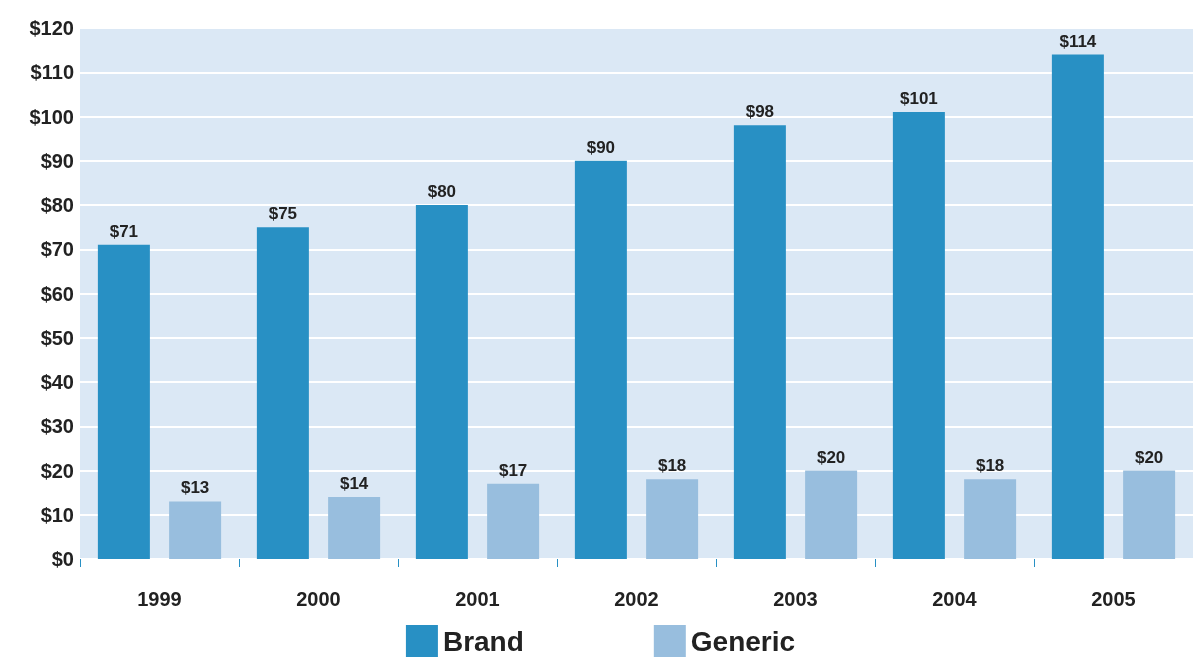 The width and height of the screenshot is (1201, 670). I want to click on y-tick-label: $20, so click(57, 470).